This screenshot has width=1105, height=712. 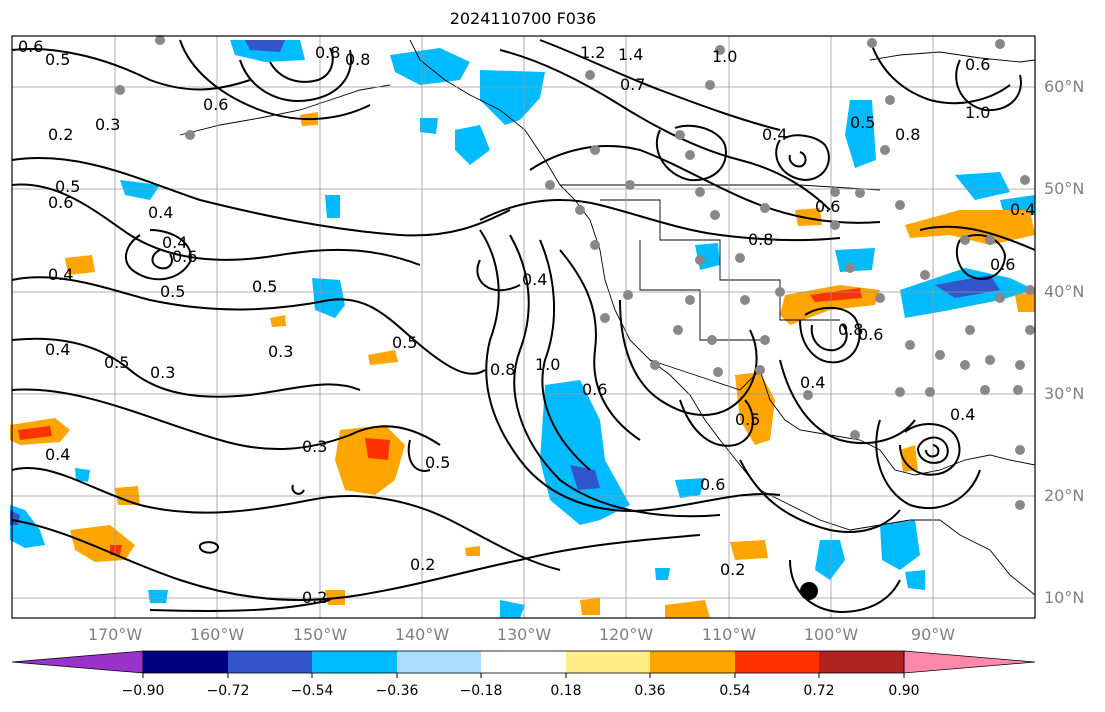 What do you see at coordinates (904, 691) in the screenshot?
I see `colorbar-tick: 0.90` at bounding box center [904, 691].